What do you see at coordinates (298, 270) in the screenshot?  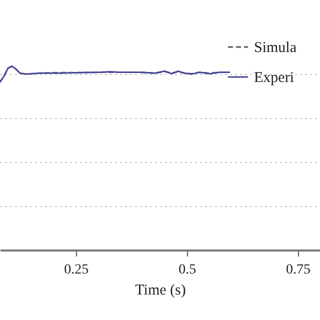 I see `x-tick-label: 0.75` at bounding box center [298, 270].